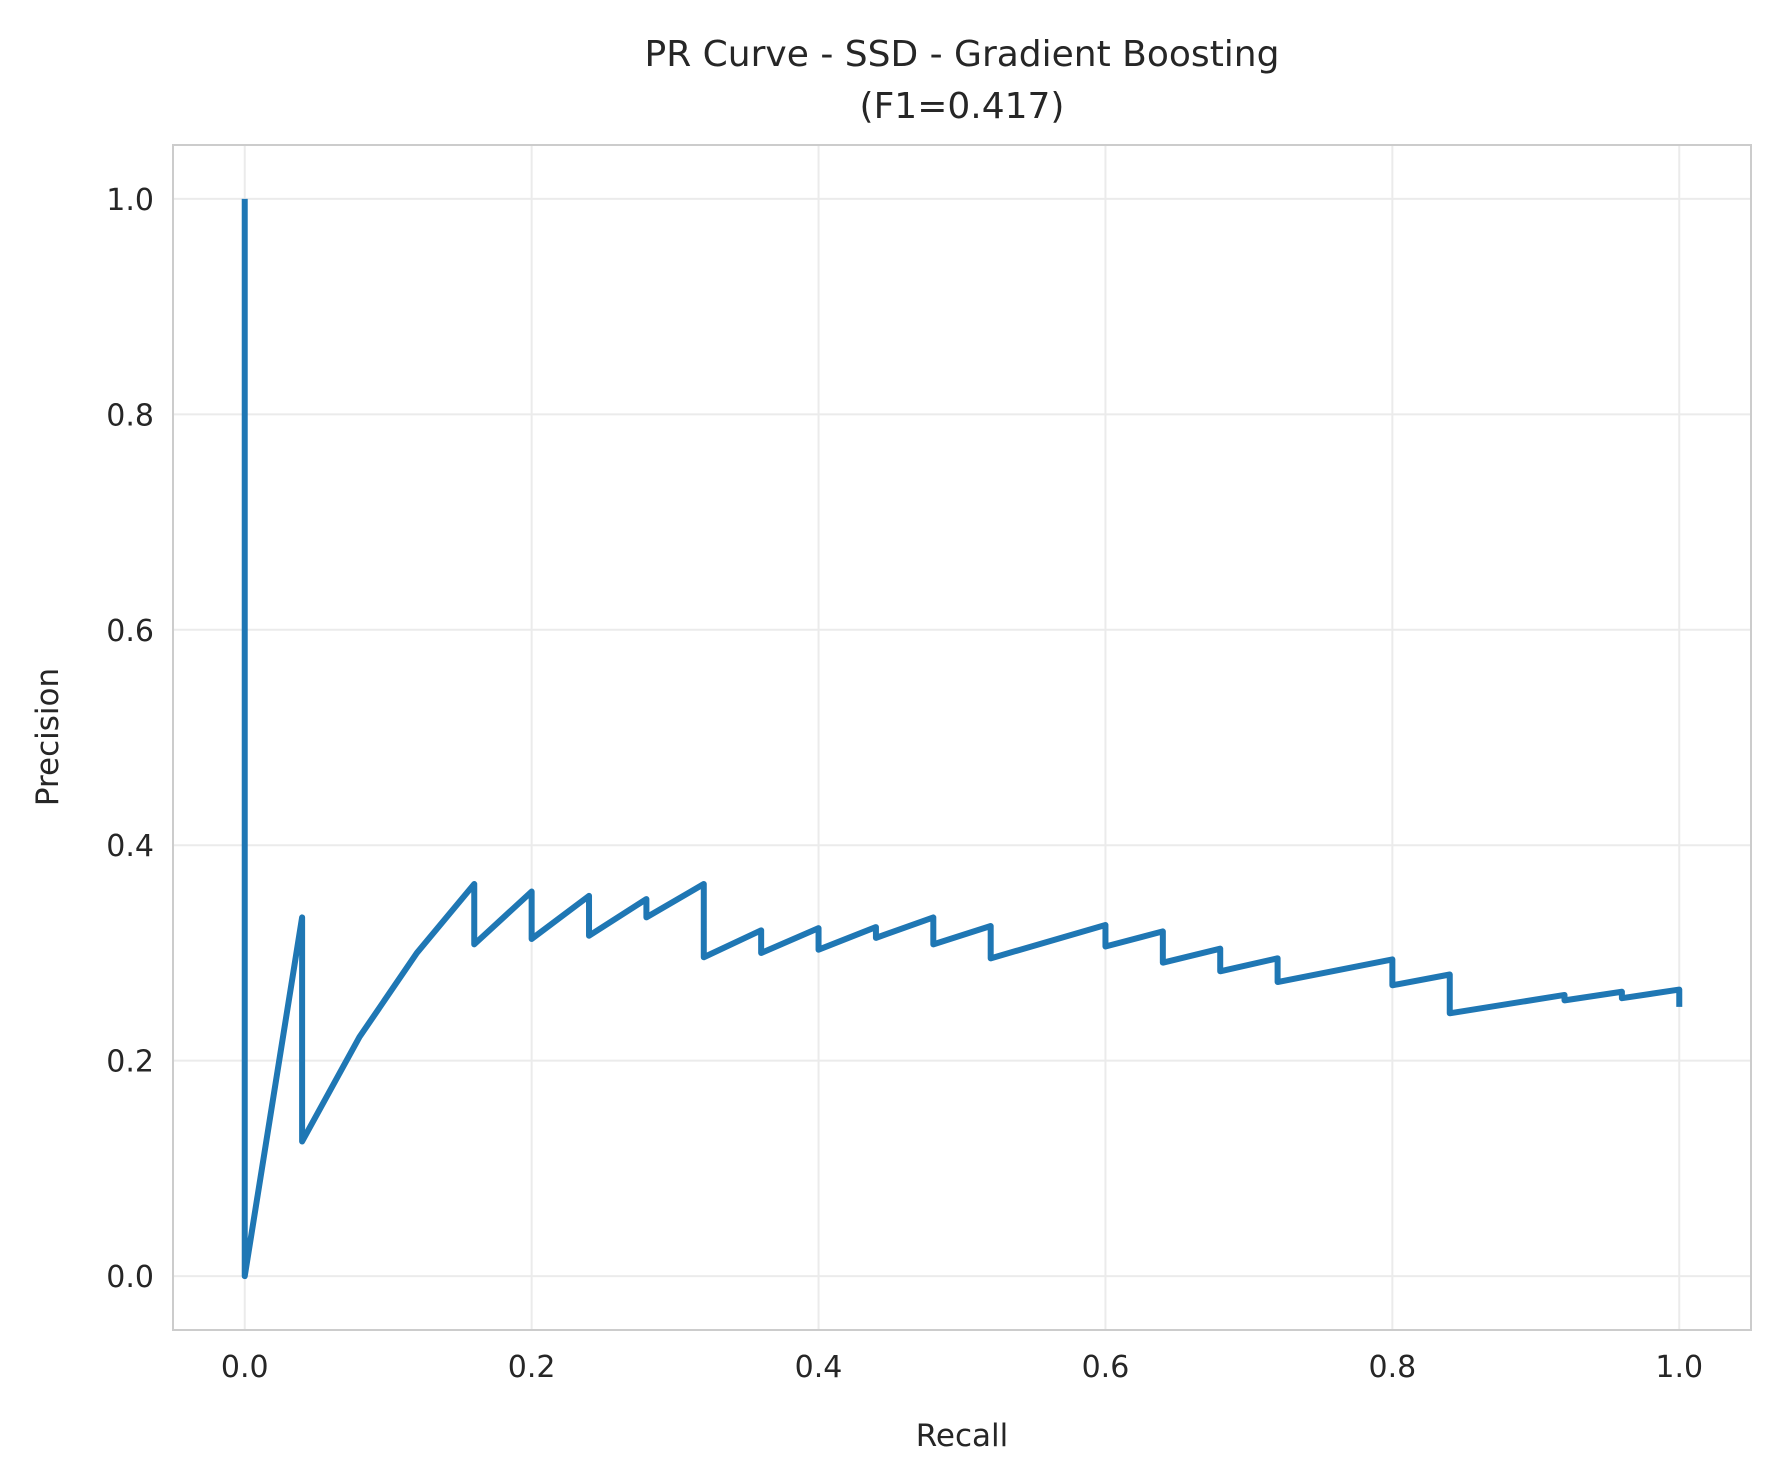 The height and width of the screenshot is (1476, 1771). What do you see at coordinates (130, 739) in the screenshot?
I see `y-axis-ticks: 0.0 0.2 0.4 0.6 0.8 1.0` at bounding box center [130, 739].